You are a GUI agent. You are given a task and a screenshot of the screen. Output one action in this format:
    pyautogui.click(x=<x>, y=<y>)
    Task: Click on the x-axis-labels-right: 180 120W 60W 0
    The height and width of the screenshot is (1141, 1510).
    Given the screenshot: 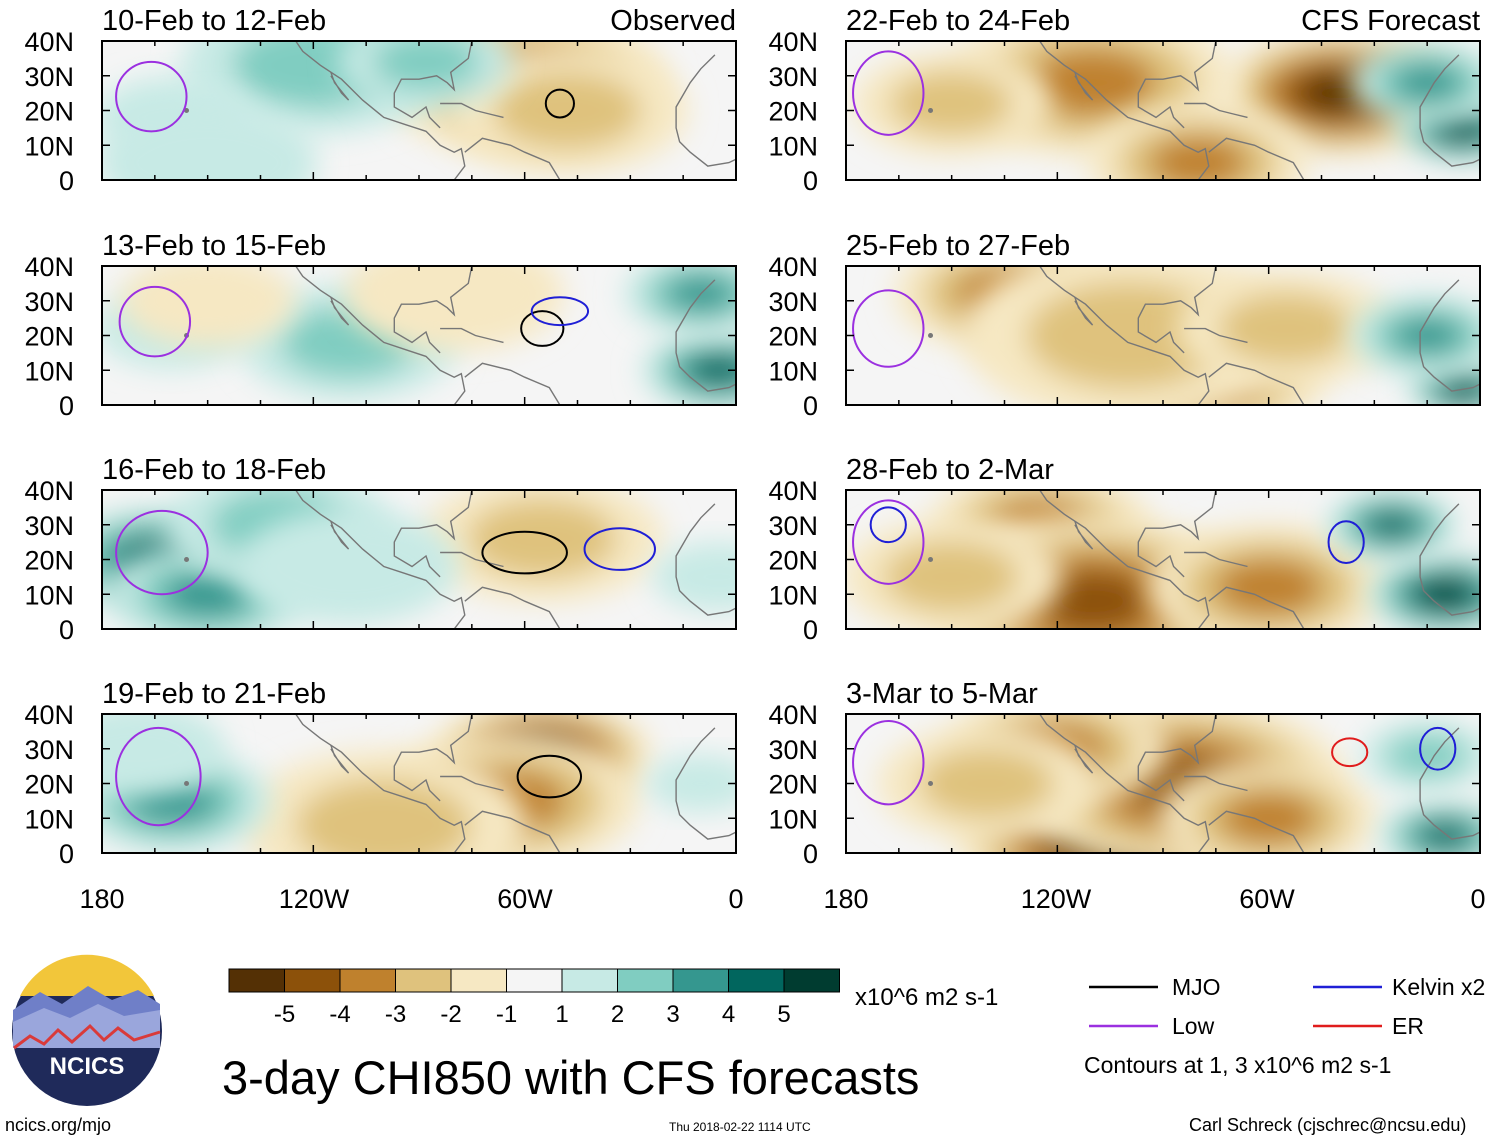 What is the action you would take?
    pyautogui.click(x=1154, y=899)
    